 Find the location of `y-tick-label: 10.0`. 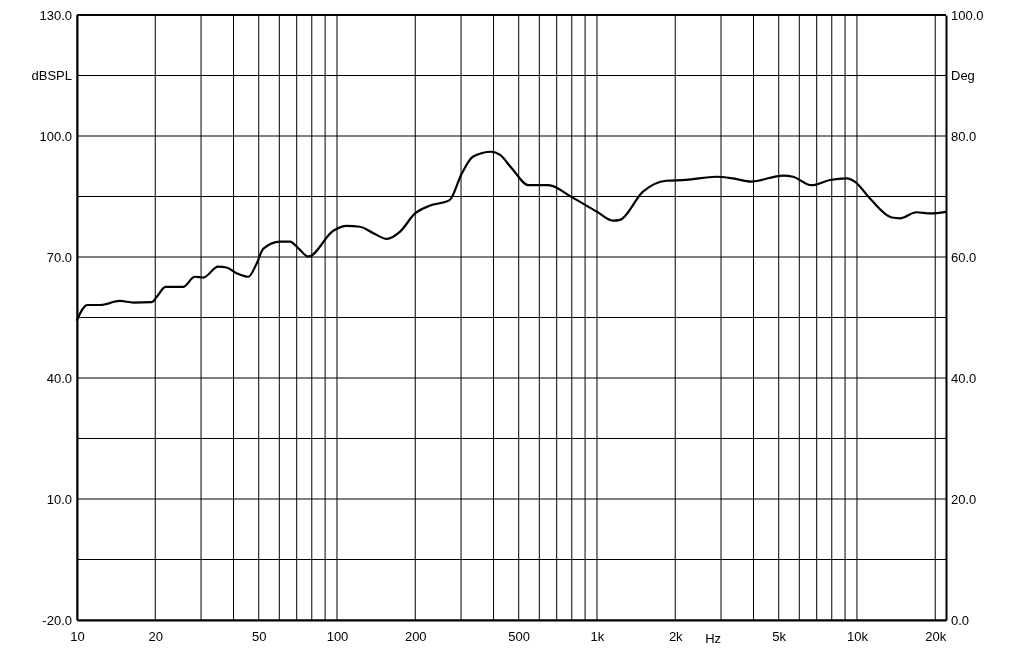

y-tick-label: 10.0 is located at coordinates (59, 499).